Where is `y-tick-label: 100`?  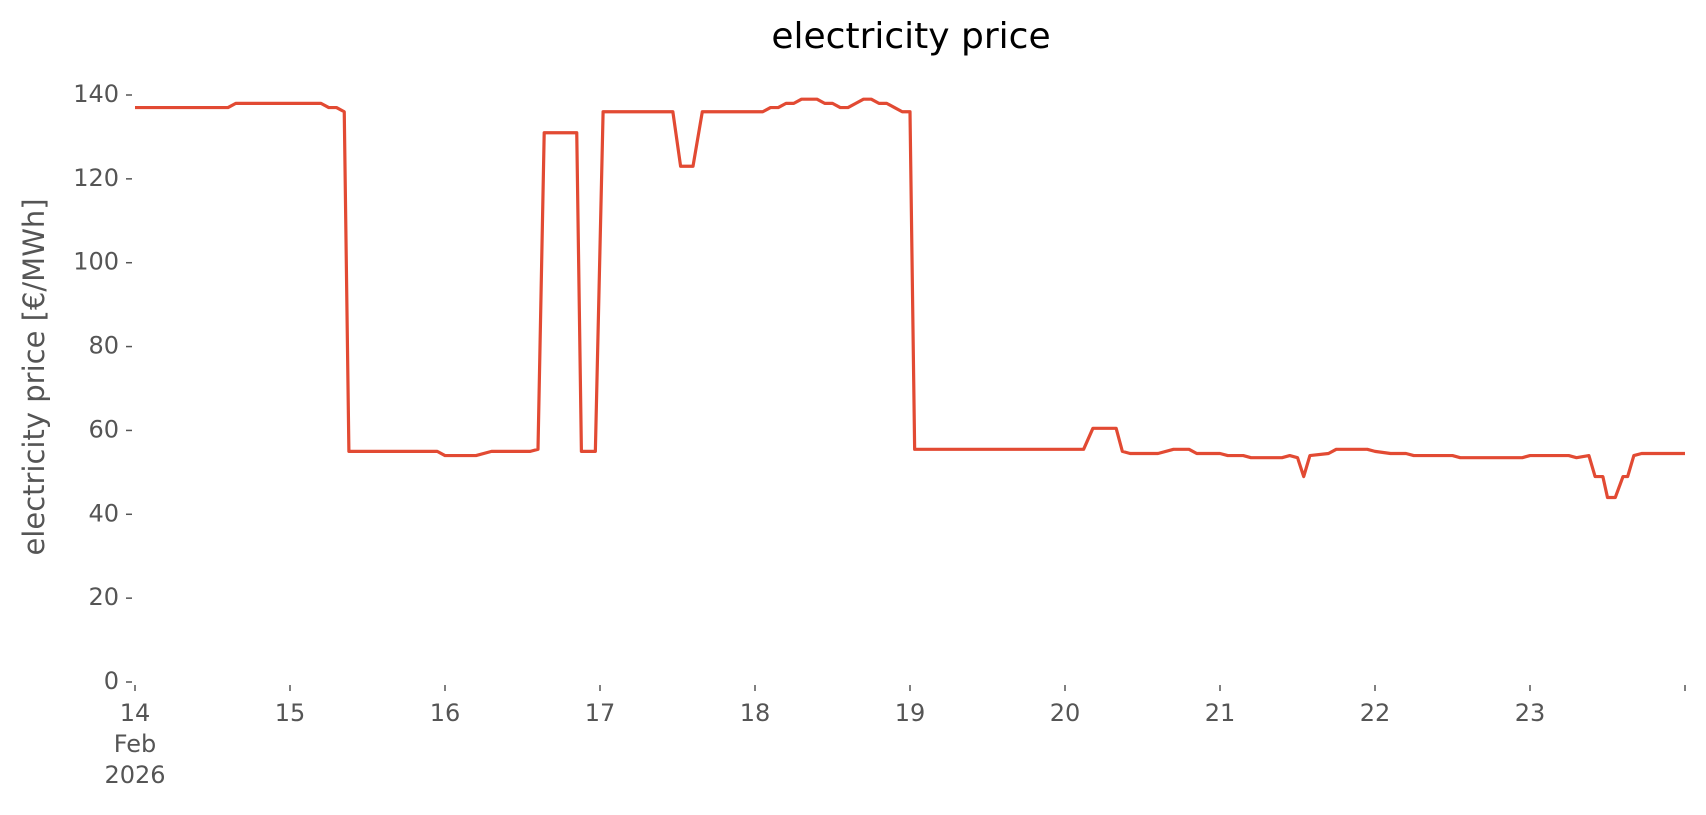
y-tick-label: 100 is located at coordinates (96, 262).